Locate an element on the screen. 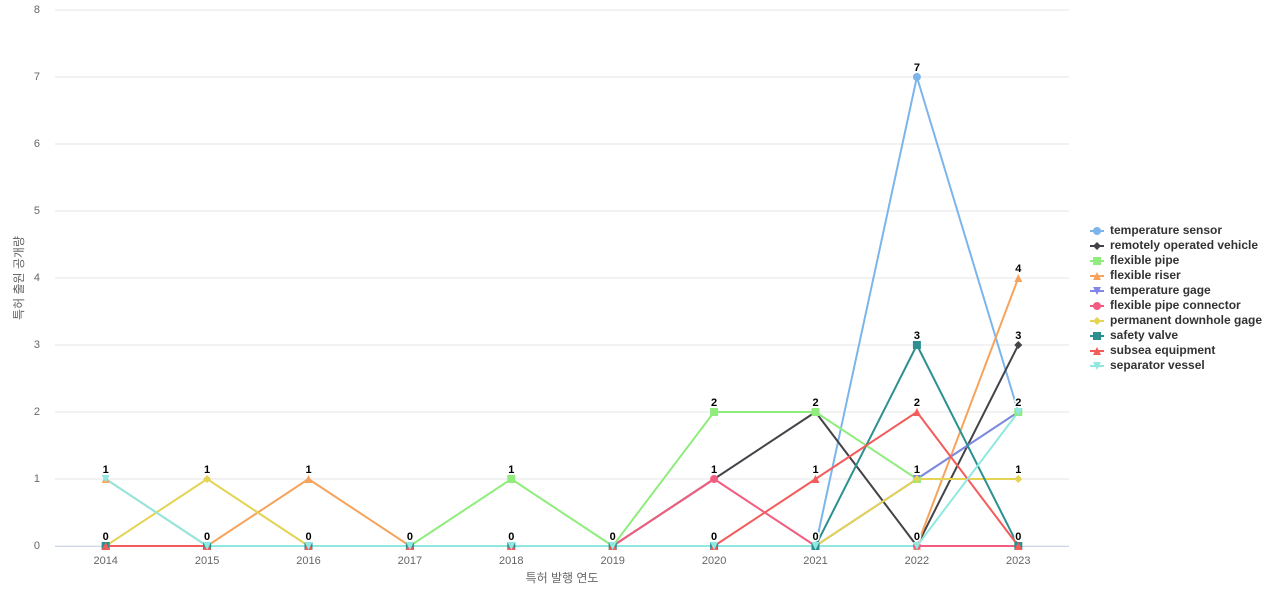 This screenshot has width=1280, height=605. legend-item: flexible pipe connector is located at coordinates (1165, 305).